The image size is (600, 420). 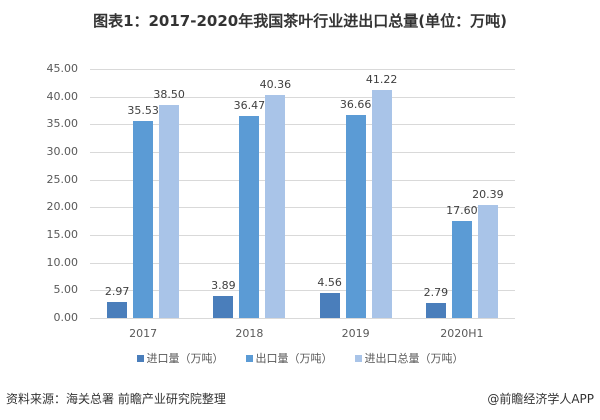 What do you see at coordinates (62, 179) in the screenshot?
I see `y-tick-label: 25.00` at bounding box center [62, 179].